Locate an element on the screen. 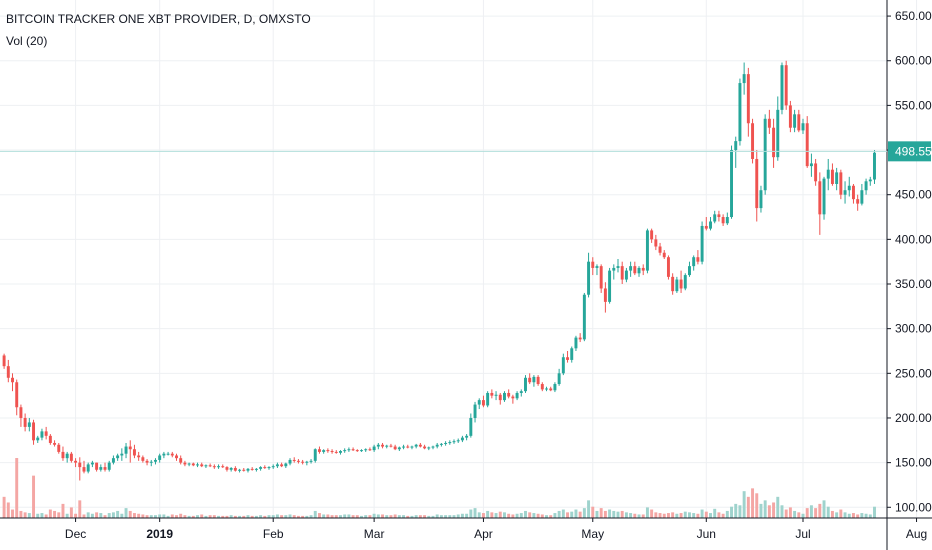  x-tick-label: Dec is located at coordinates (75, 534).